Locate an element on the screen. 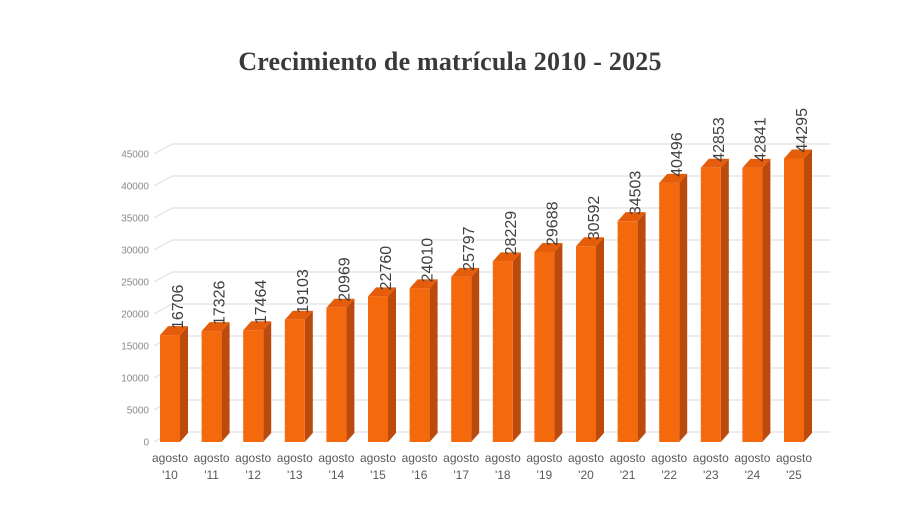  x-tick-label-year-14: '24 is located at coordinates (753, 475).